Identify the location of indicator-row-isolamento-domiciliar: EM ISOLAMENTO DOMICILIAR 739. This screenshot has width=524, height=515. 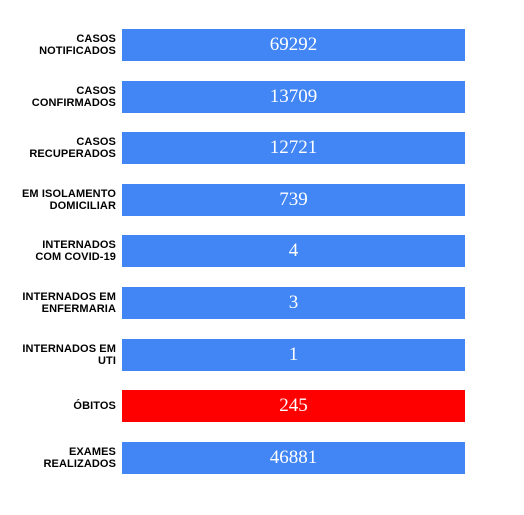
(262, 209).